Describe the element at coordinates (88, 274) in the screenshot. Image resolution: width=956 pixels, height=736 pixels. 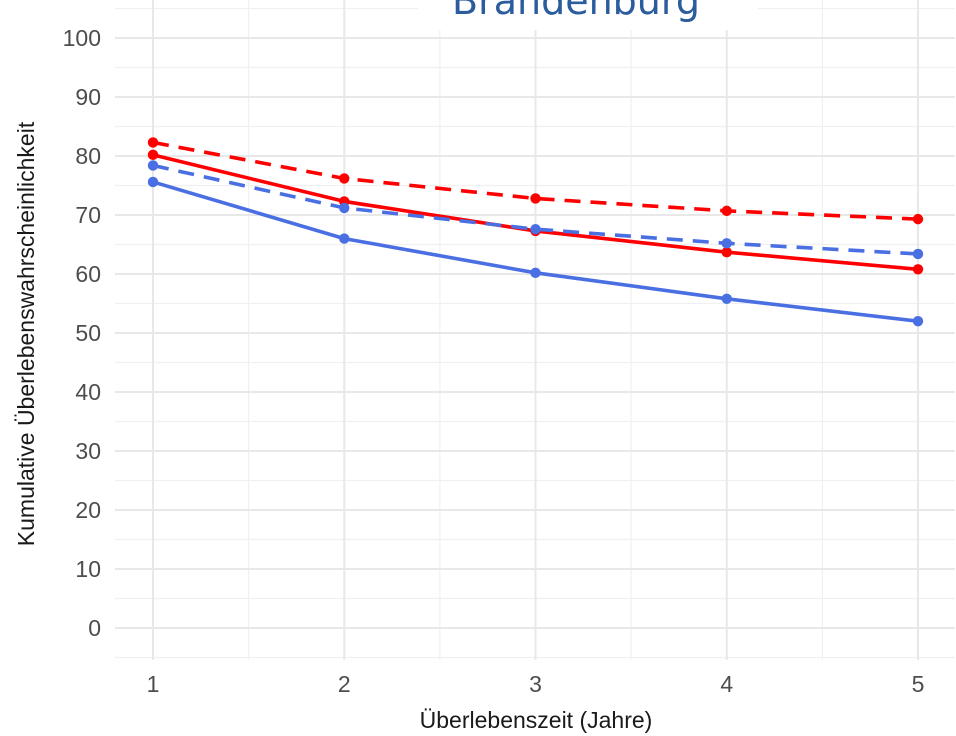
I see `y-tick-label: 60` at that location.